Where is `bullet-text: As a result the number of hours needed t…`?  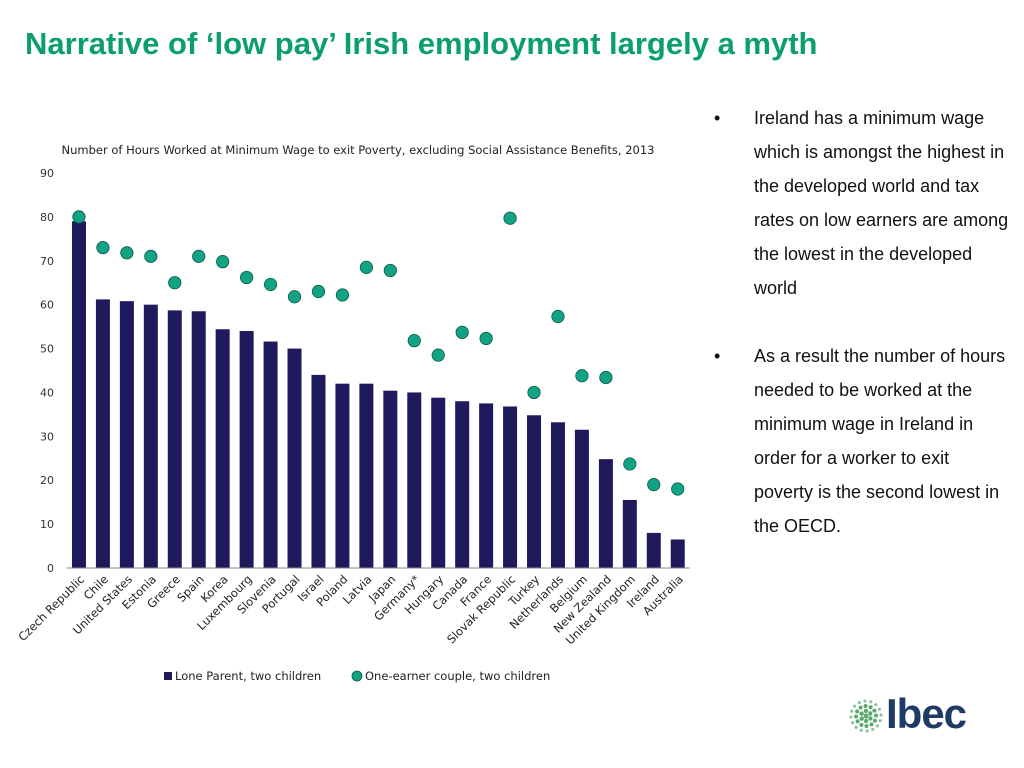
bullet-text: As a result the number of hours needed t… is located at coordinates (880, 441).